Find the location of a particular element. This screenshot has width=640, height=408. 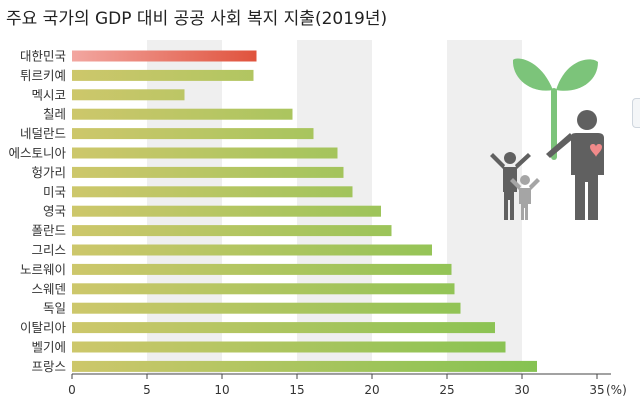

plant-leaf-right-icon is located at coordinates (577, 75).